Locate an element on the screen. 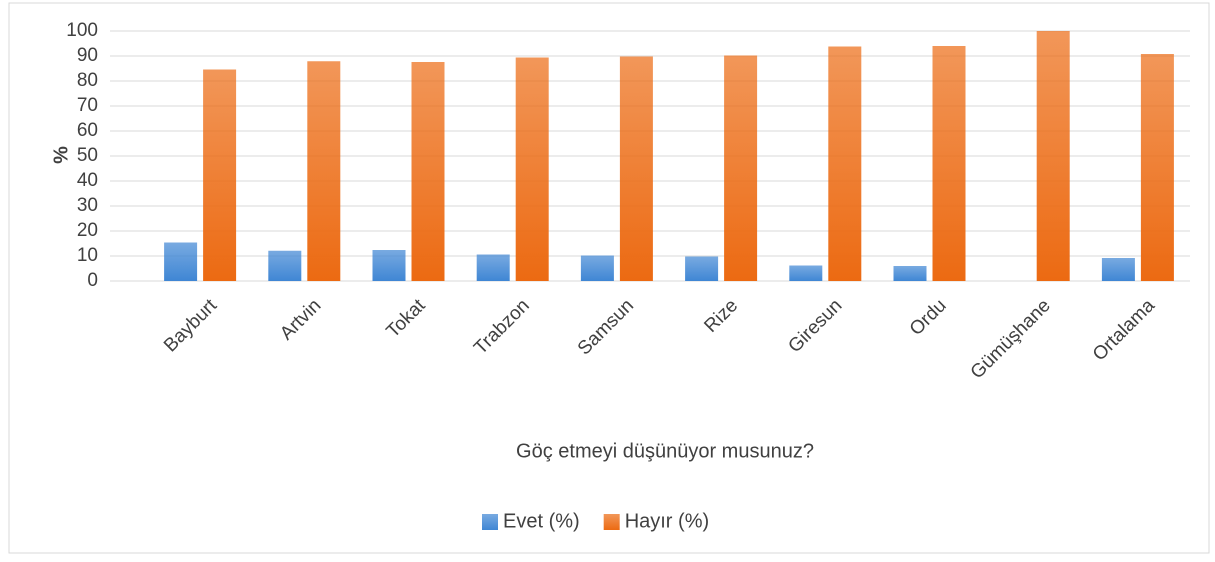  y-tick-label: 20 is located at coordinates (87, 230).